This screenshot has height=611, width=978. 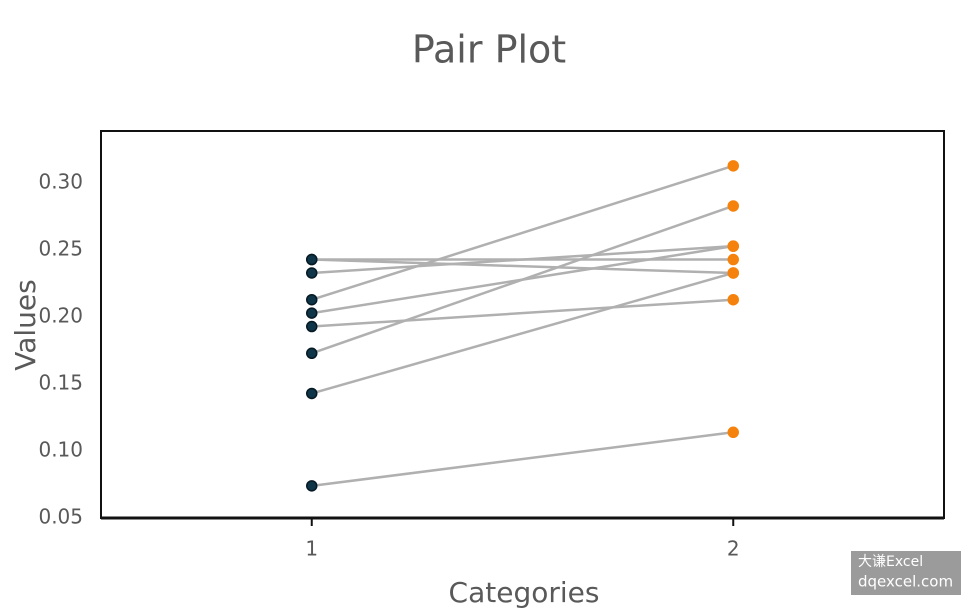 What do you see at coordinates (60, 249) in the screenshot?
I see `y-tick-label: 0.25` at bounding box center [60, 249].